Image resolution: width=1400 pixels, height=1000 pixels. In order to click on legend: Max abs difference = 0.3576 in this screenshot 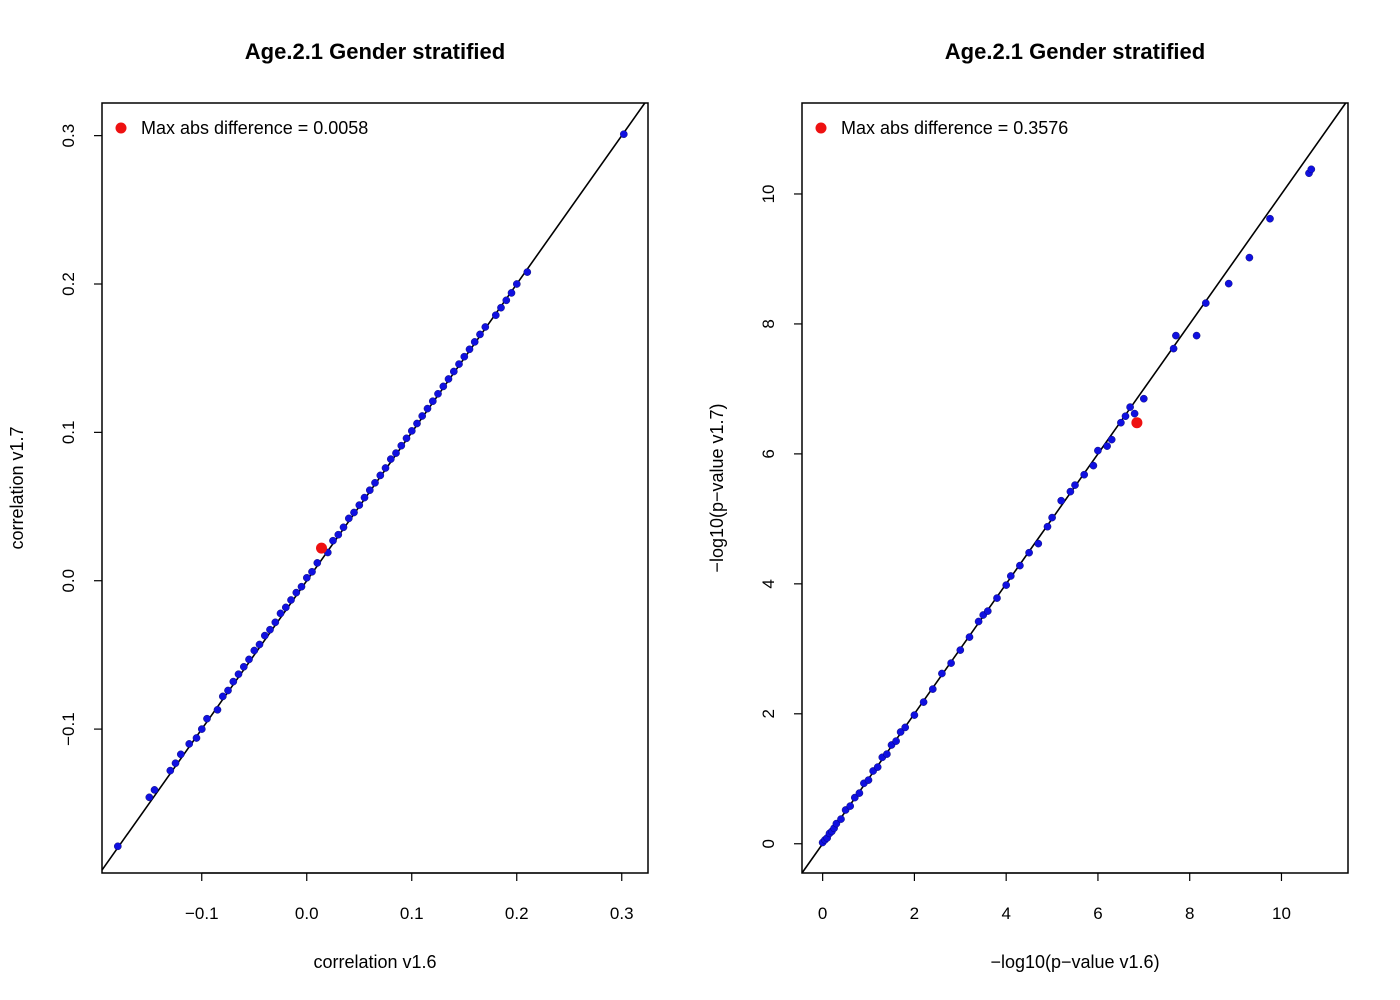, I will do `click(941, 128)`.